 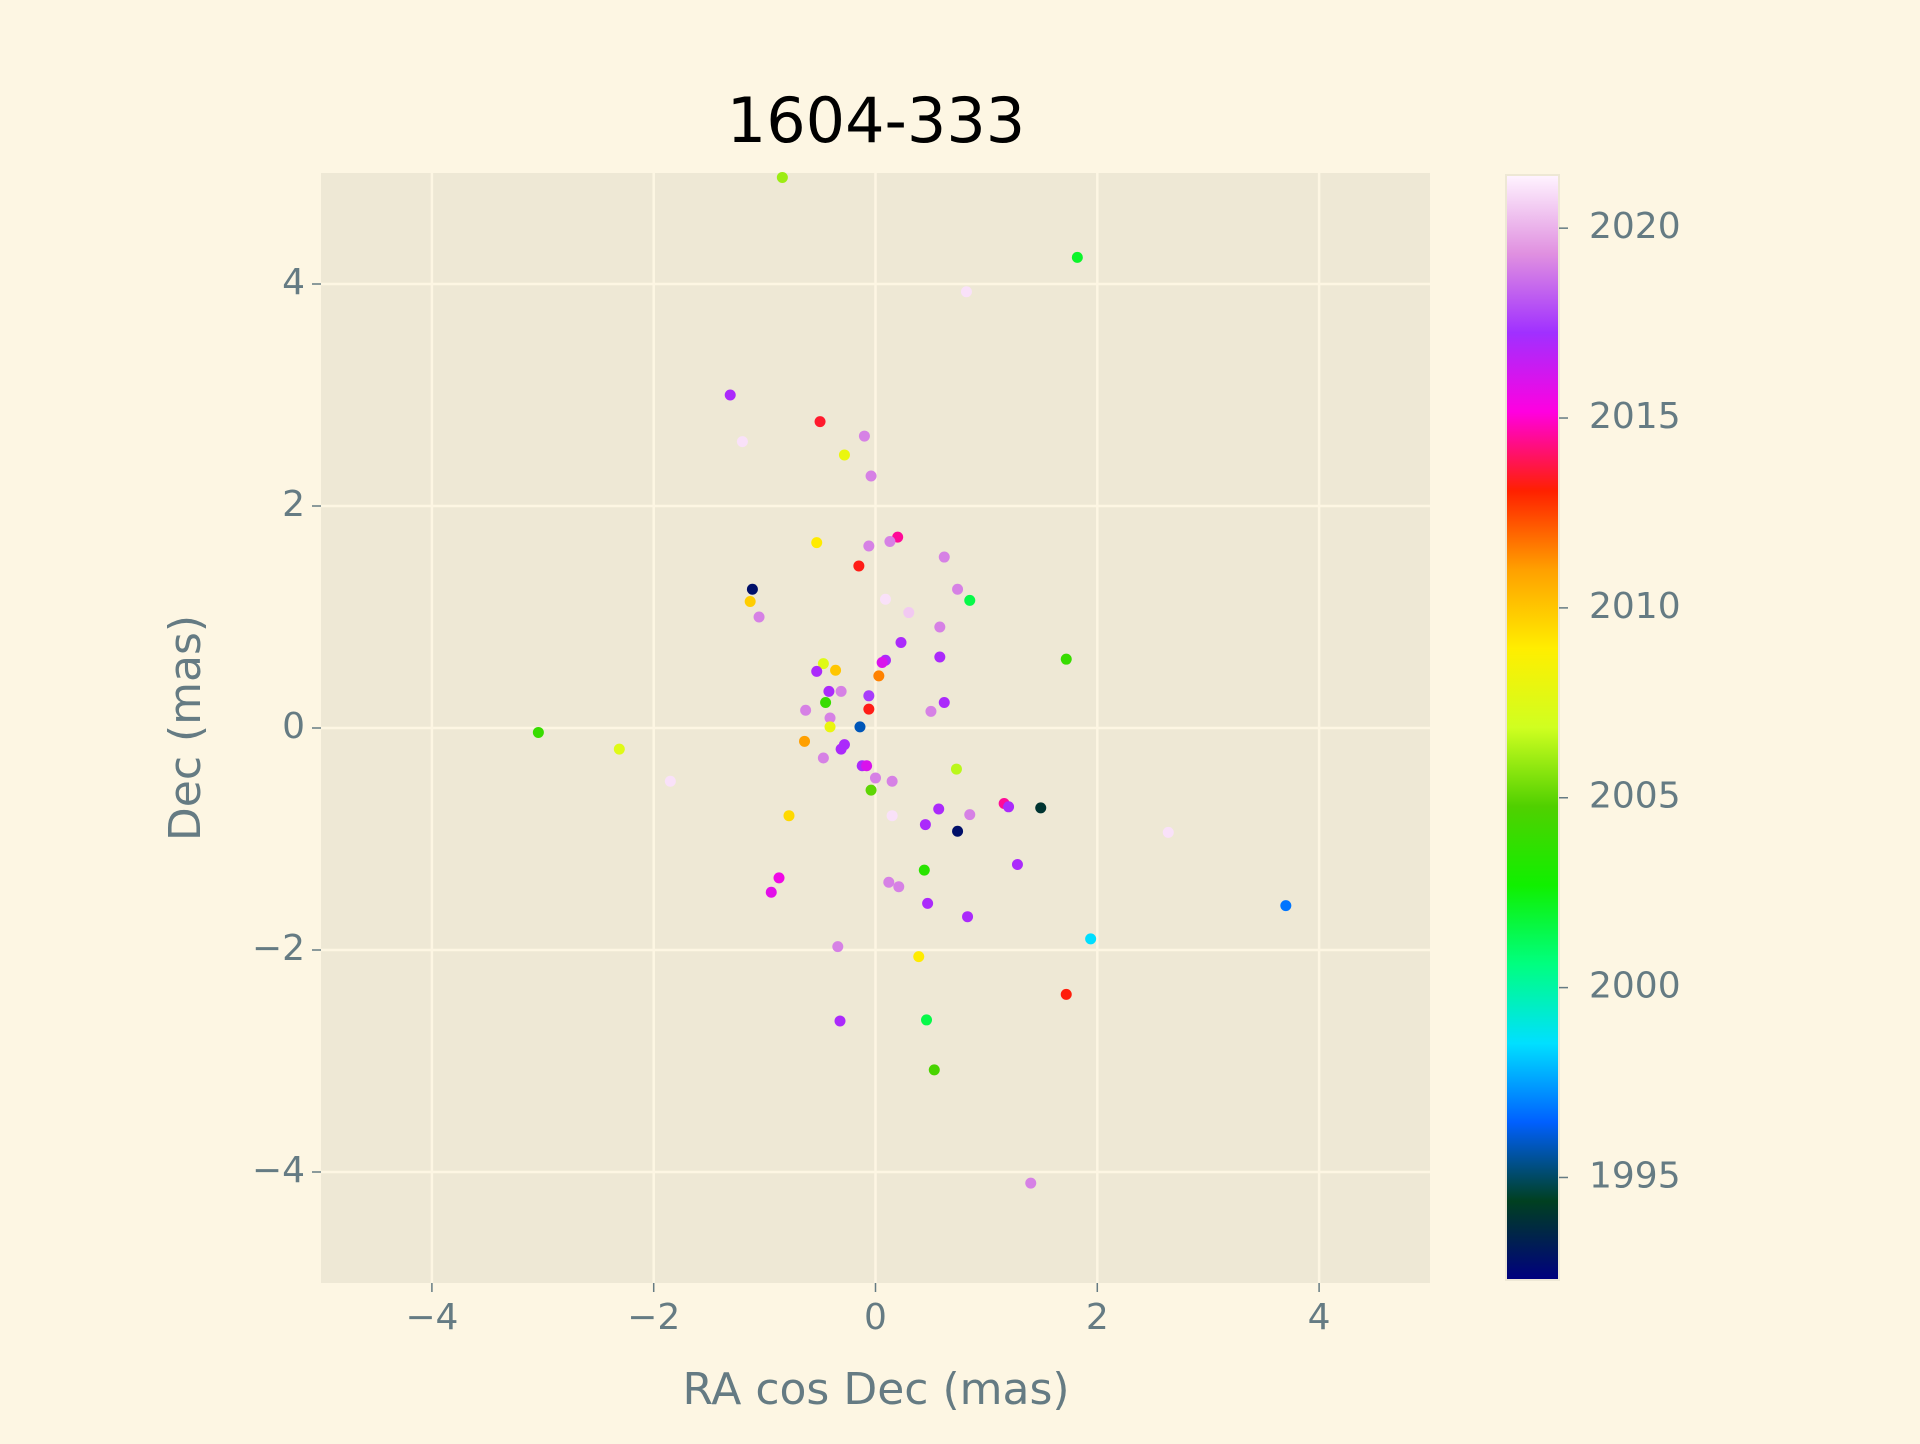 I want to click on colorbar-tick-label: 2000, so click(x=1635, y=986).